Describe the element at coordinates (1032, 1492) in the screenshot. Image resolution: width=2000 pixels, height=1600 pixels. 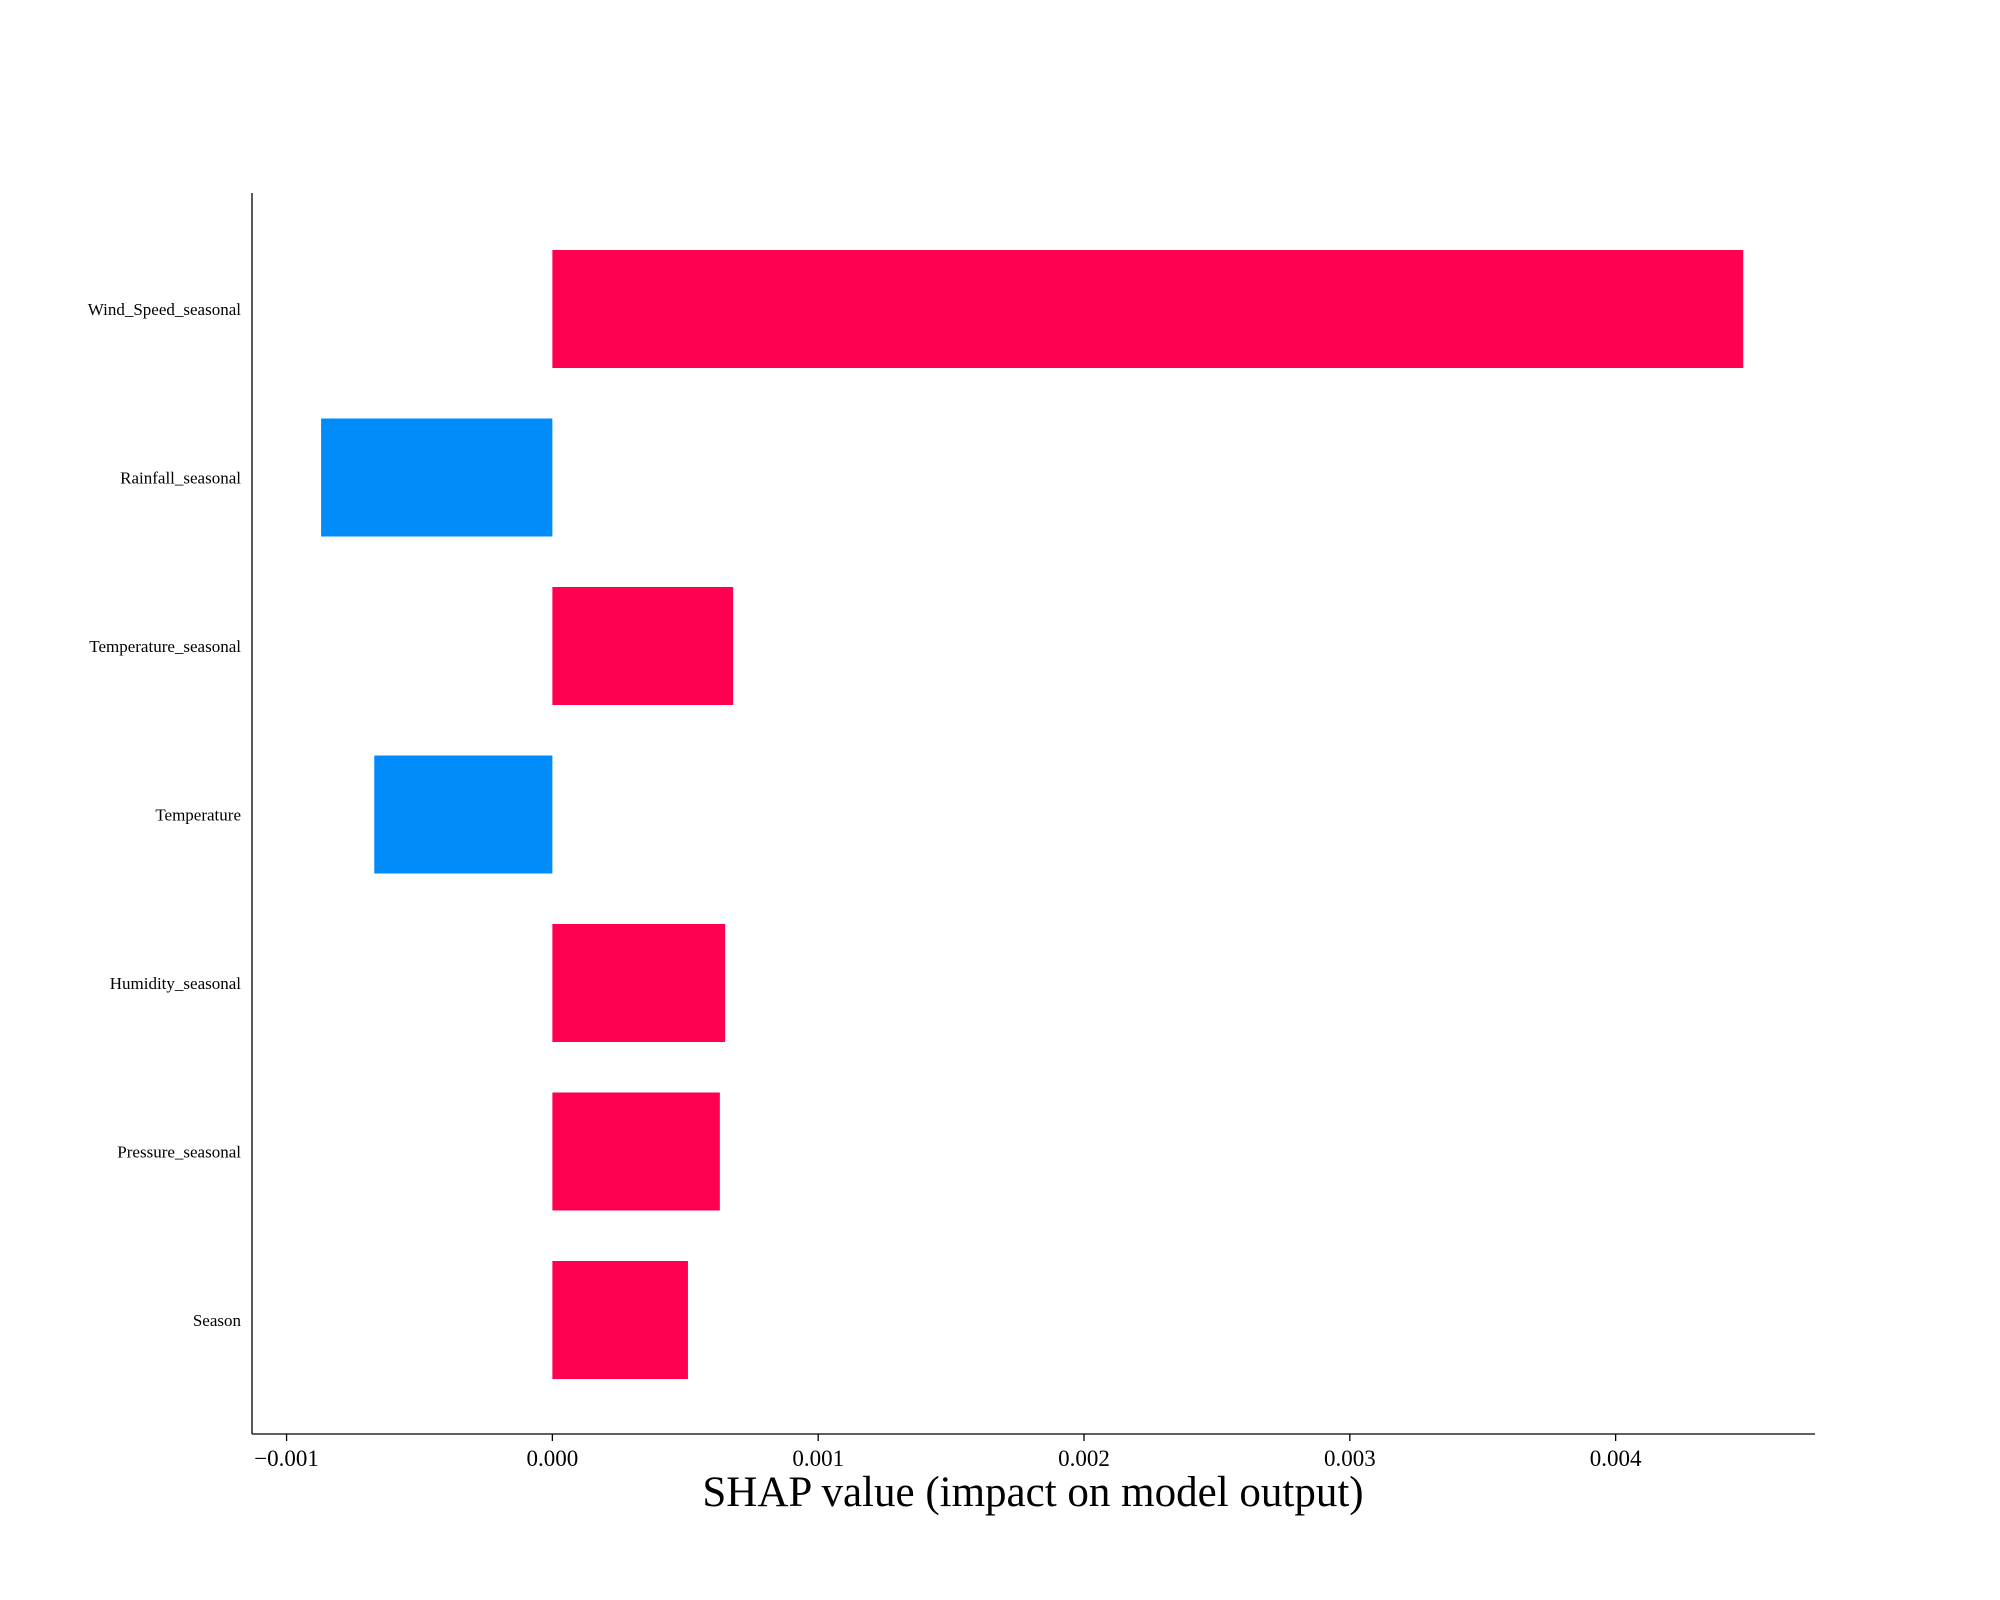
I see `x-axis-title: SHAP value (impact on model output)` at that location.